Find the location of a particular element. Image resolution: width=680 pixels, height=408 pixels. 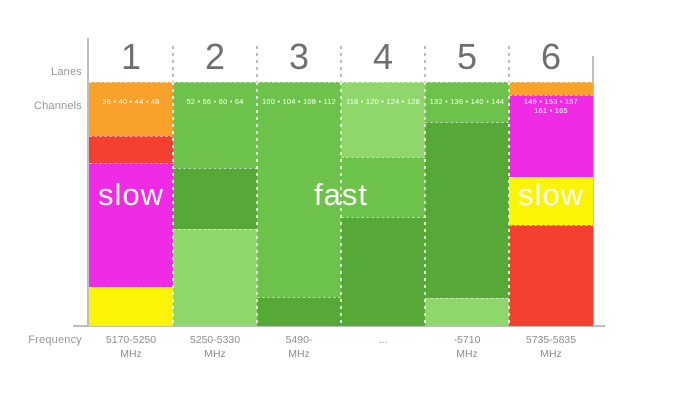

speed-label-slow-2: slow is located at coordinates (551, 194).